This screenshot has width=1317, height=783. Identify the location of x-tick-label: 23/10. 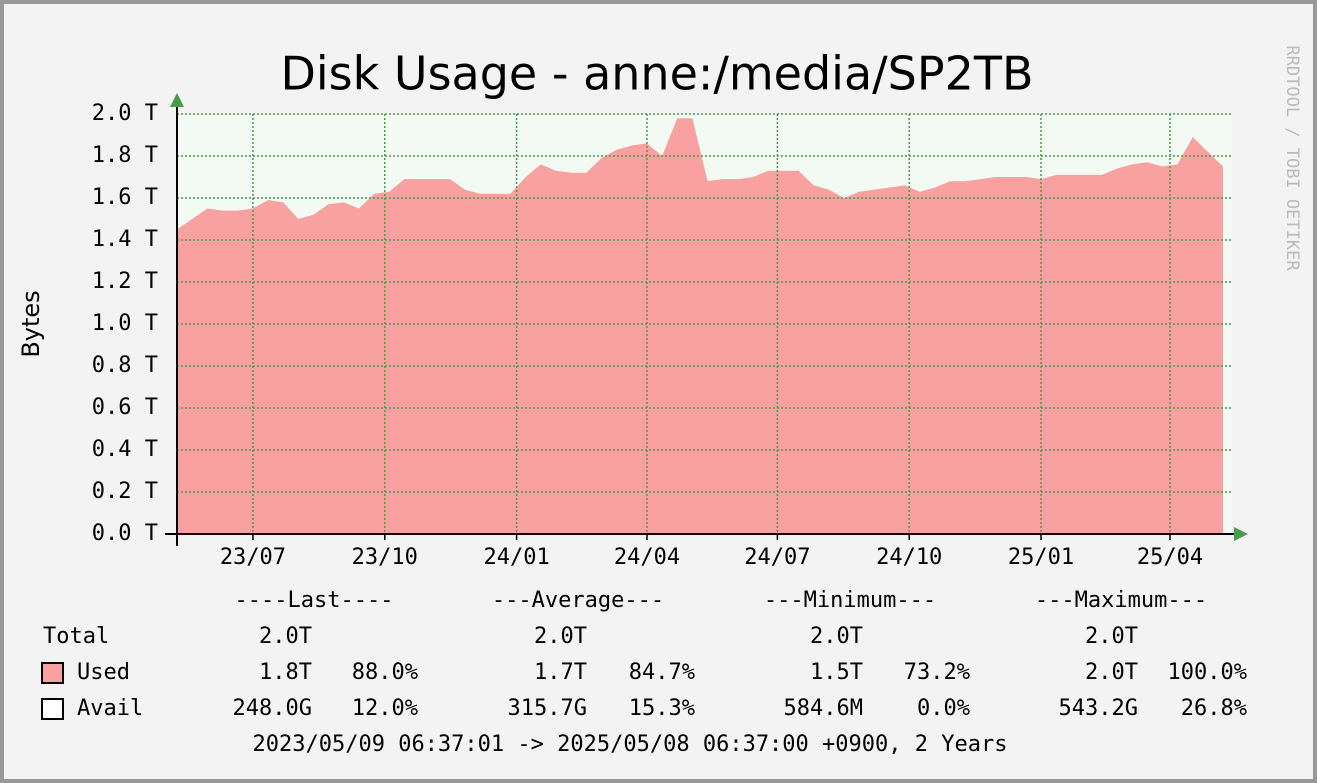
(385, 557).